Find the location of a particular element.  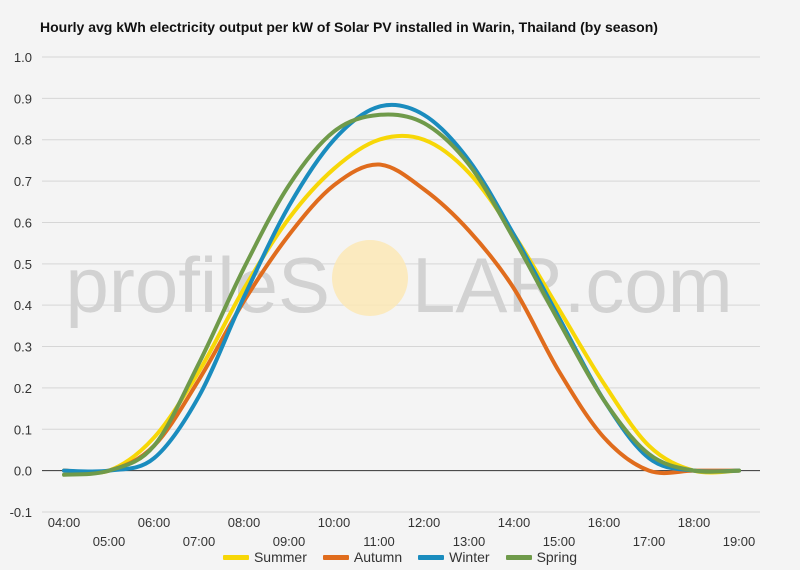

legend-item-summer: Summer is located at coordinates (264, 557).